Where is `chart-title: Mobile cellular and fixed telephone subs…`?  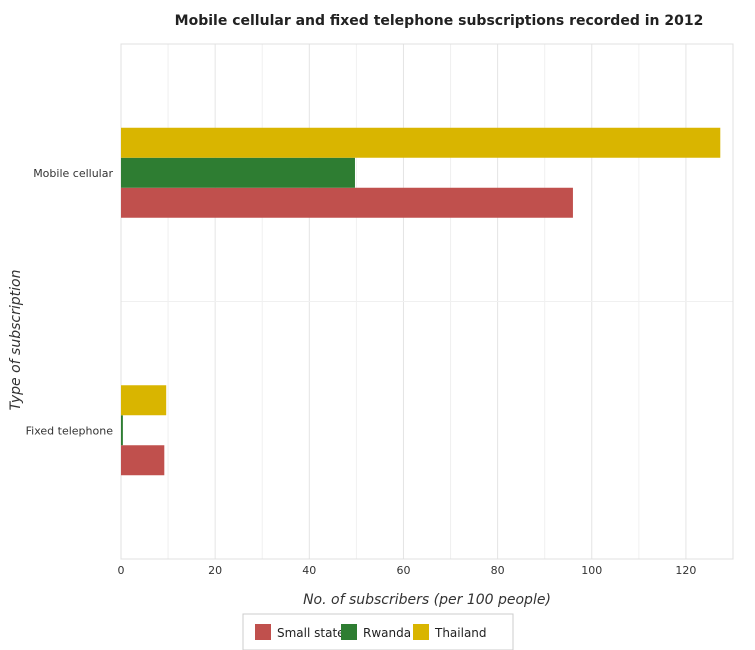 chart-title: Mobile cellular and fixed telephone subs… is located at coordinates (439, 21).